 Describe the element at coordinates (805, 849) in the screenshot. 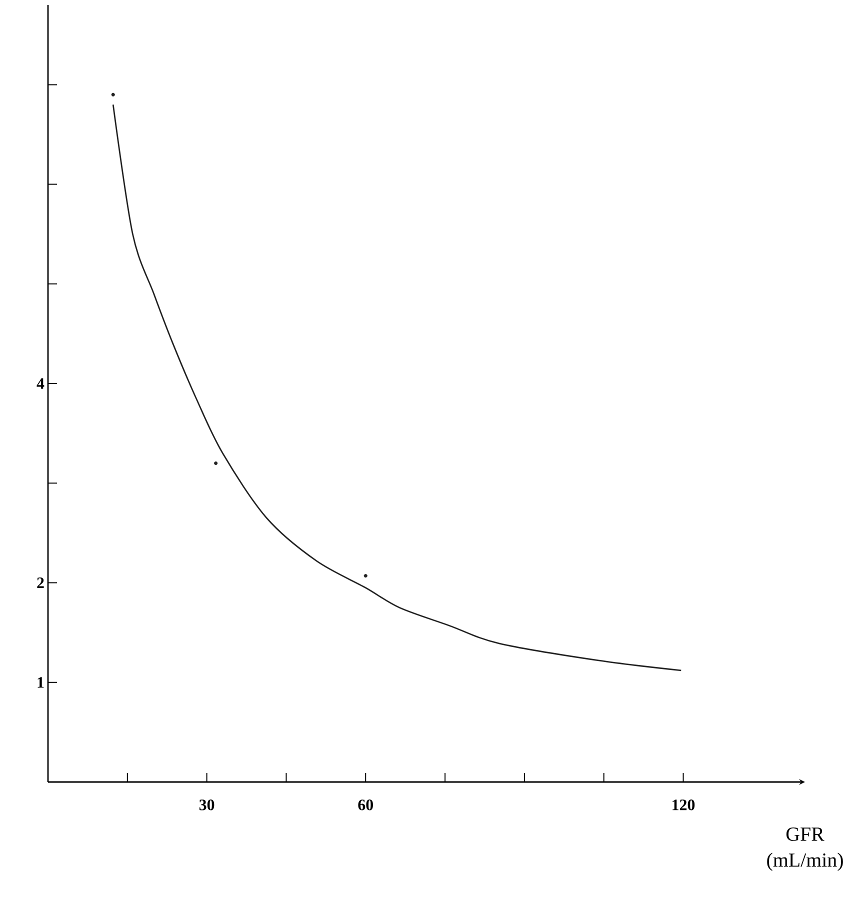

I see `x-axis-title: GFR (mL/min)` at that location.